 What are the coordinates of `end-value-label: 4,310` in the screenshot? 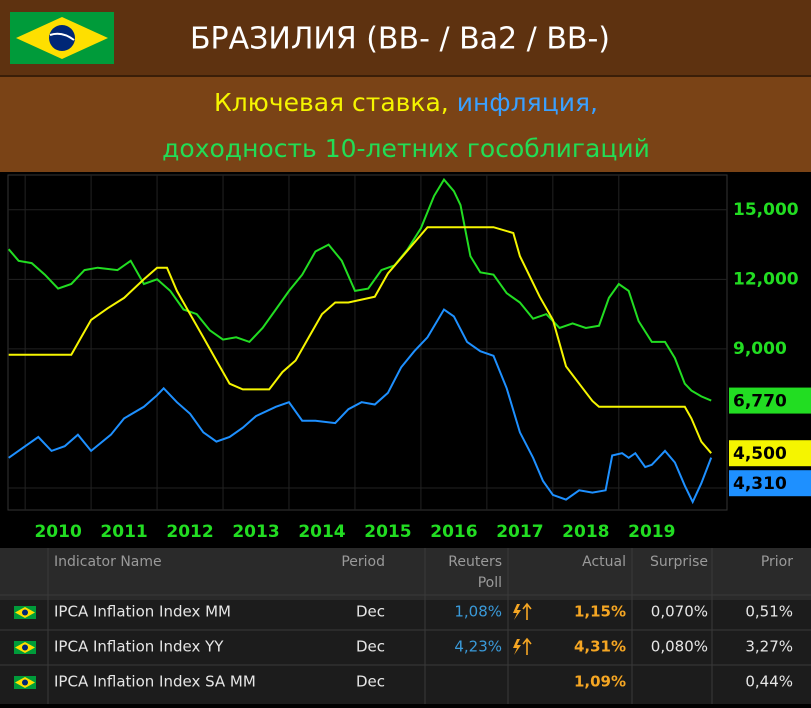 It's located at (760, 484).